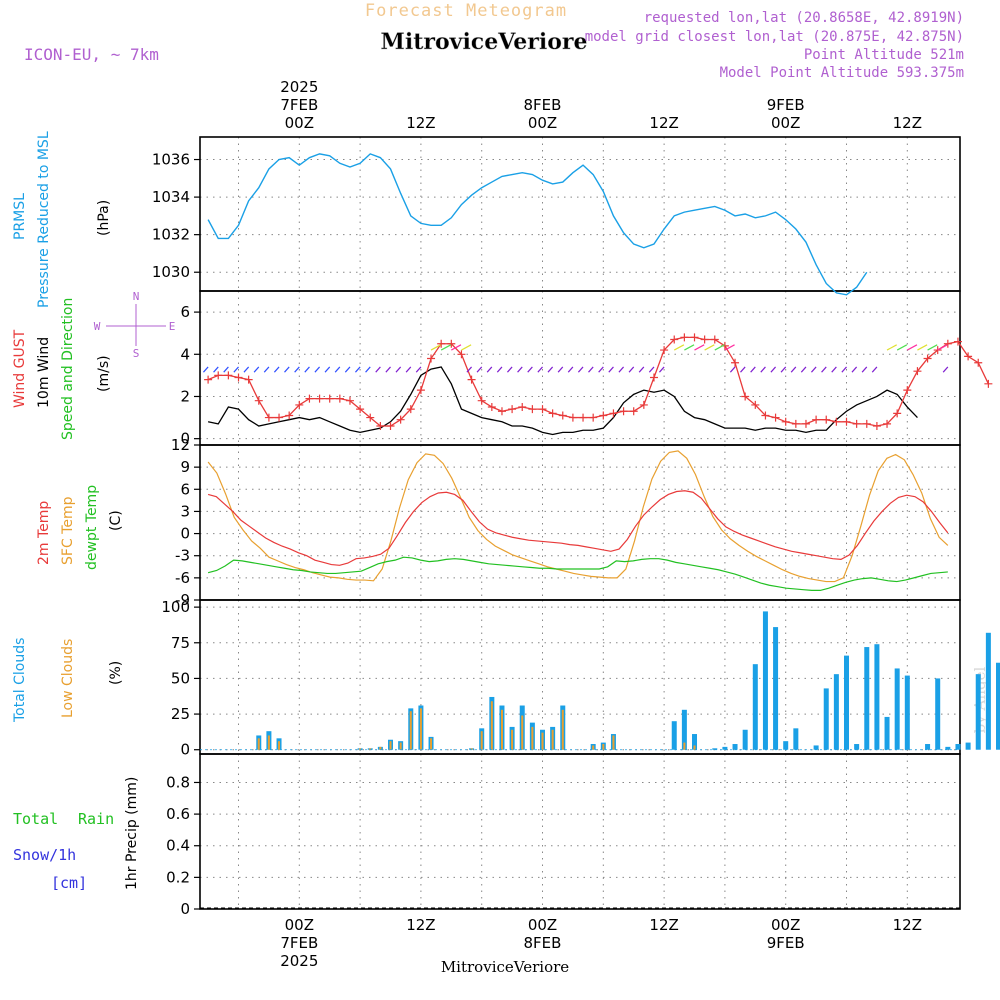 This screenshot has height=1000, width=1000. I want to click on precip-unit: 1hr Precip (mm), so click(132, 833).